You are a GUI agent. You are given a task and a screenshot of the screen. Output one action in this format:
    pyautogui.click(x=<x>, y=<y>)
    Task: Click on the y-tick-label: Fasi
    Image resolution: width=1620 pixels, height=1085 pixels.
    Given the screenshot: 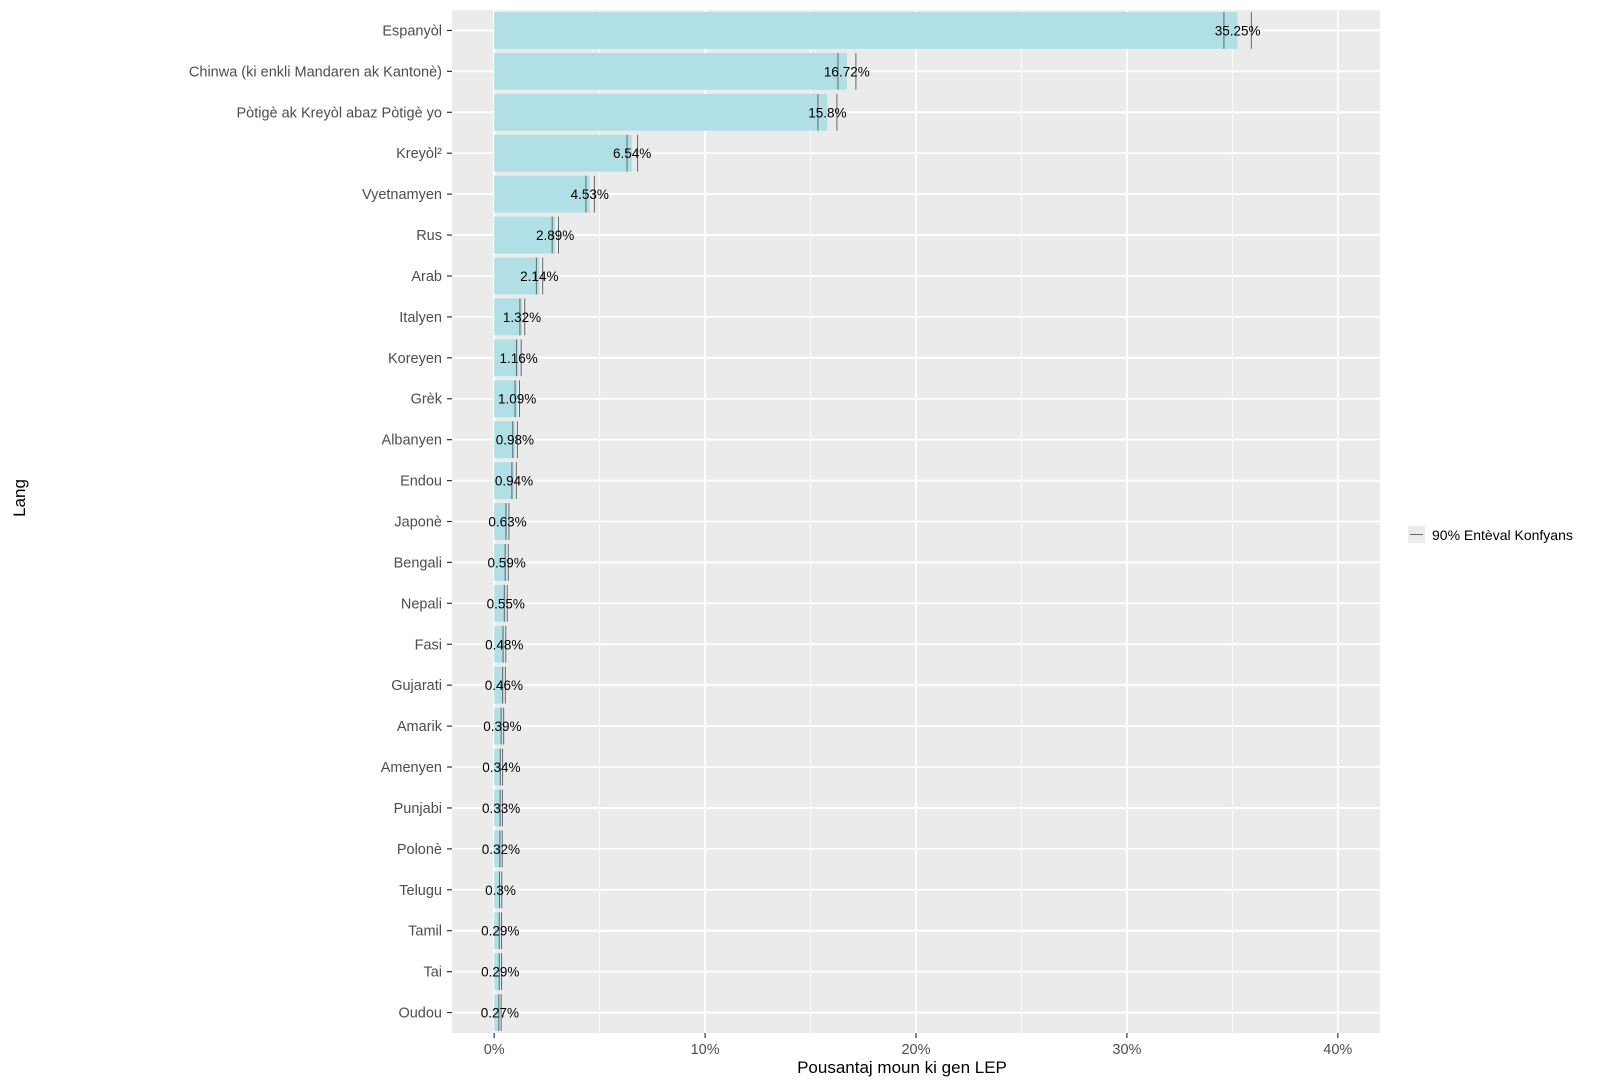 What is the action you would take?
    pyautogui.click(x=428, y=645)
    